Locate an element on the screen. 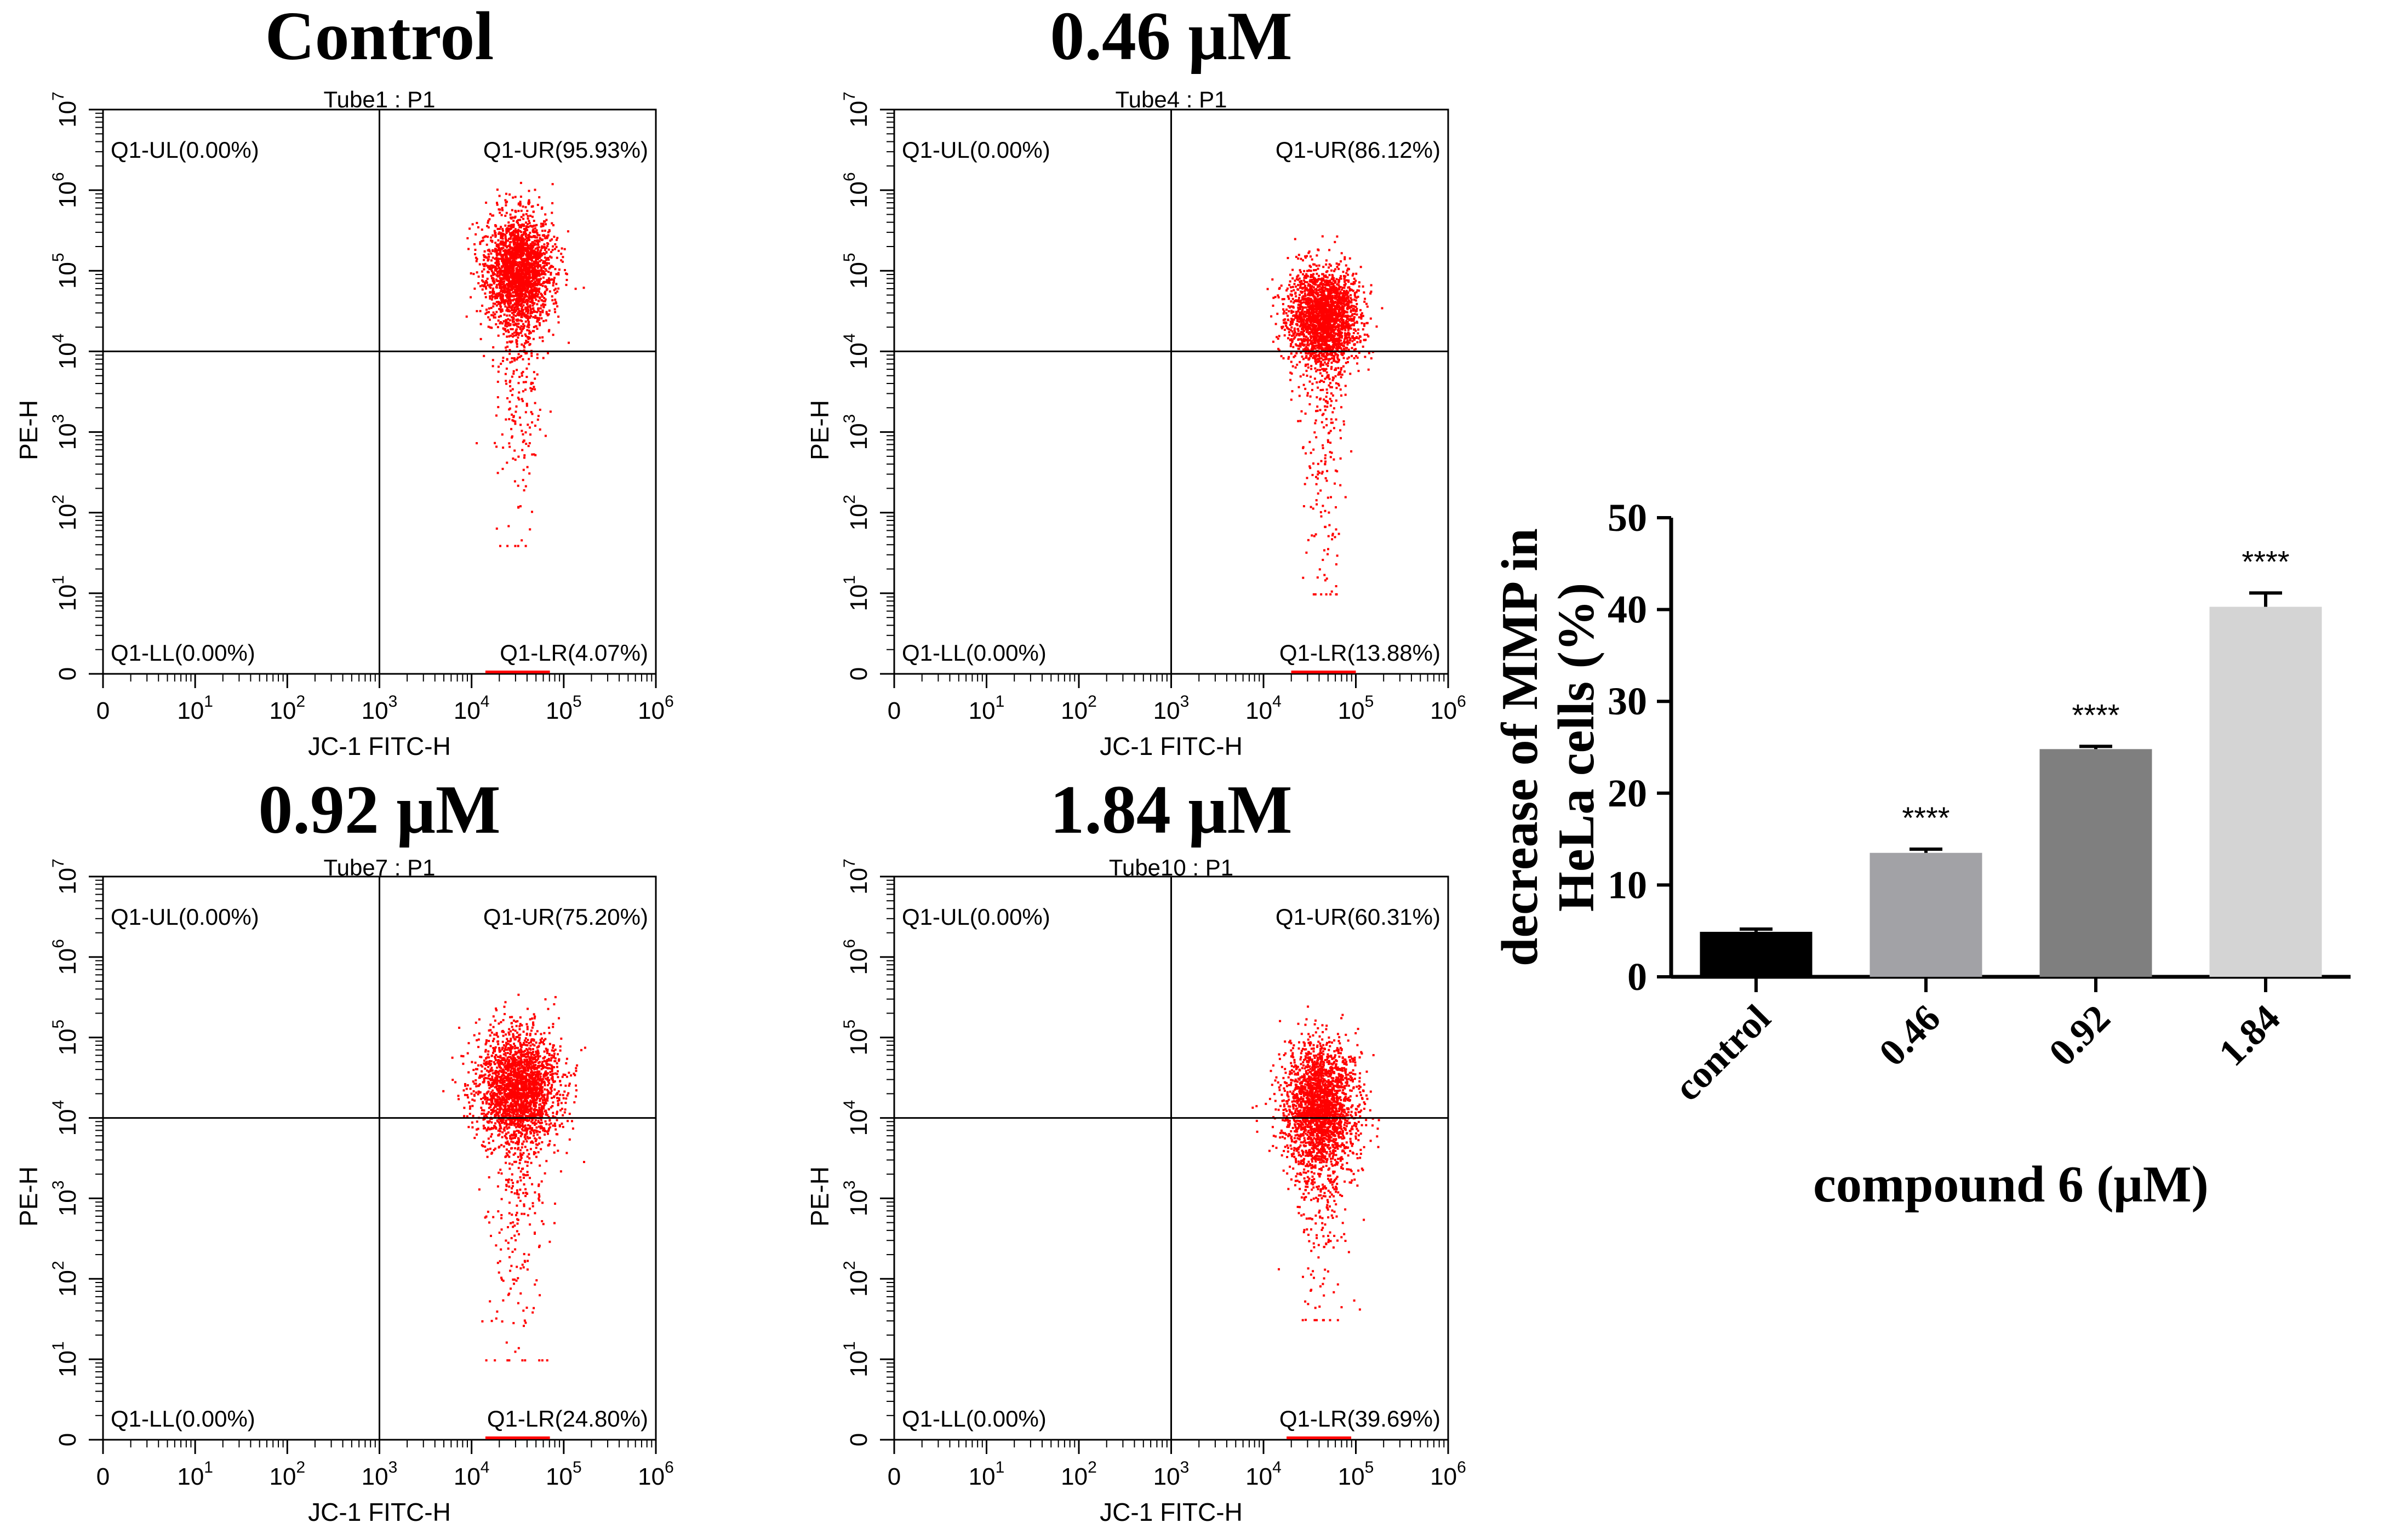  tube-title: Tube1 : P1 is located at coordinates (380, 99).